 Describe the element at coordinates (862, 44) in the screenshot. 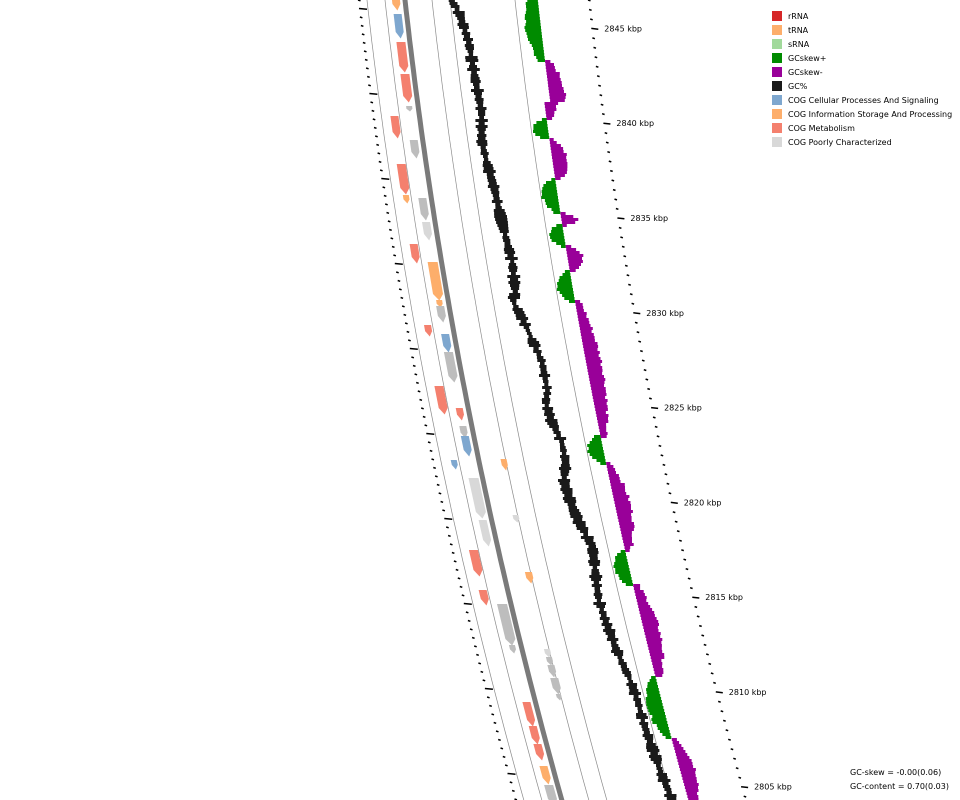

I see `legend-item: sRNA` at that location.